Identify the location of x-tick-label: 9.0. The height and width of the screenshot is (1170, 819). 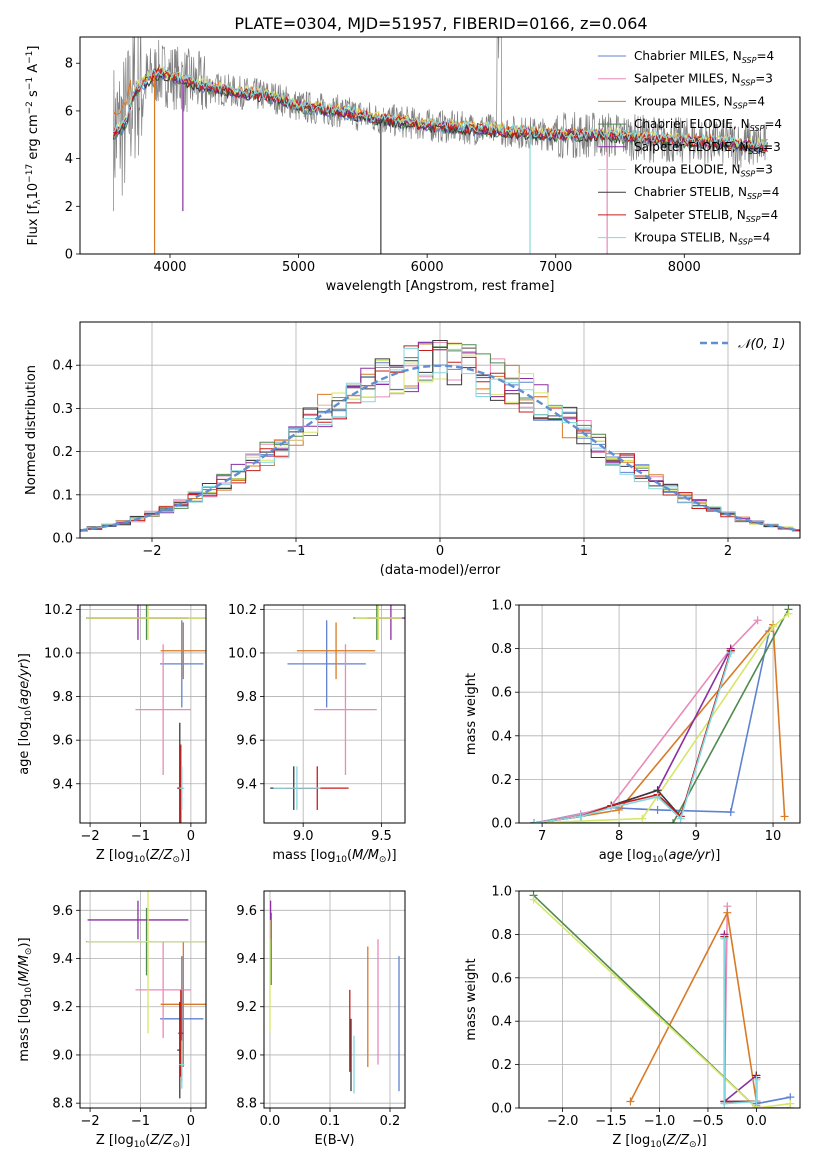
(303, 836).